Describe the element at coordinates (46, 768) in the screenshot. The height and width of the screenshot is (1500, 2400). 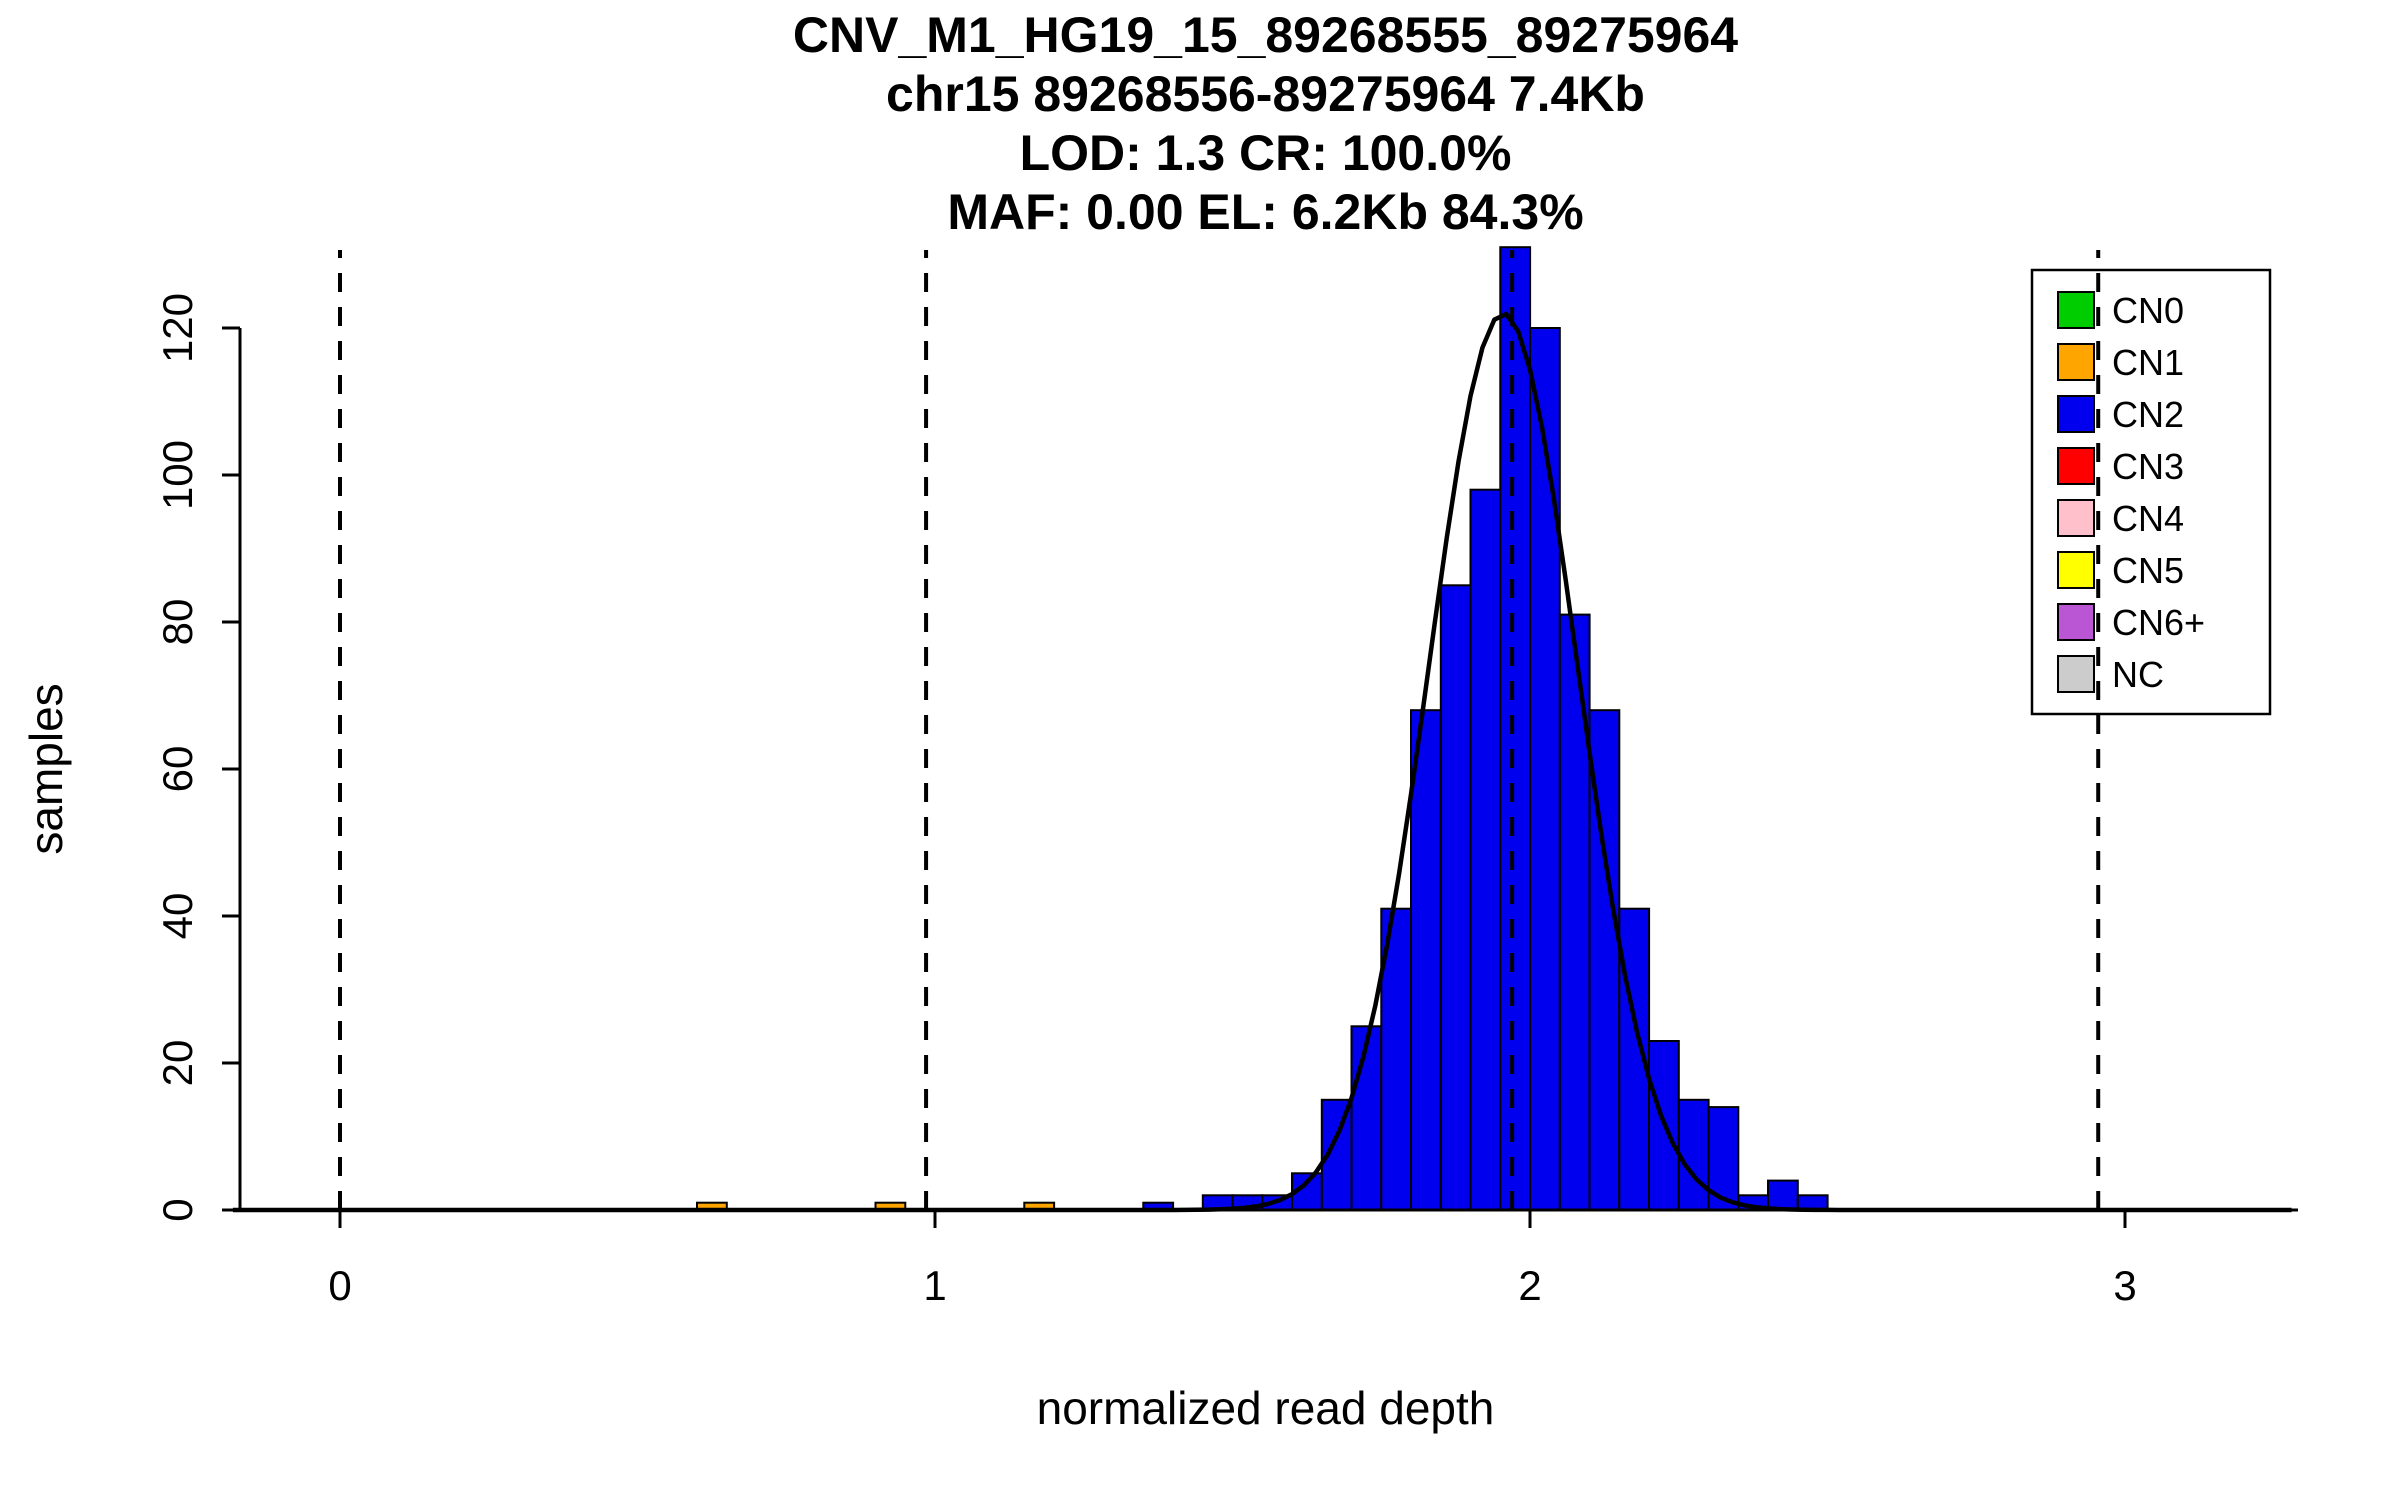
I see `y-axis-title: samples` at that location.